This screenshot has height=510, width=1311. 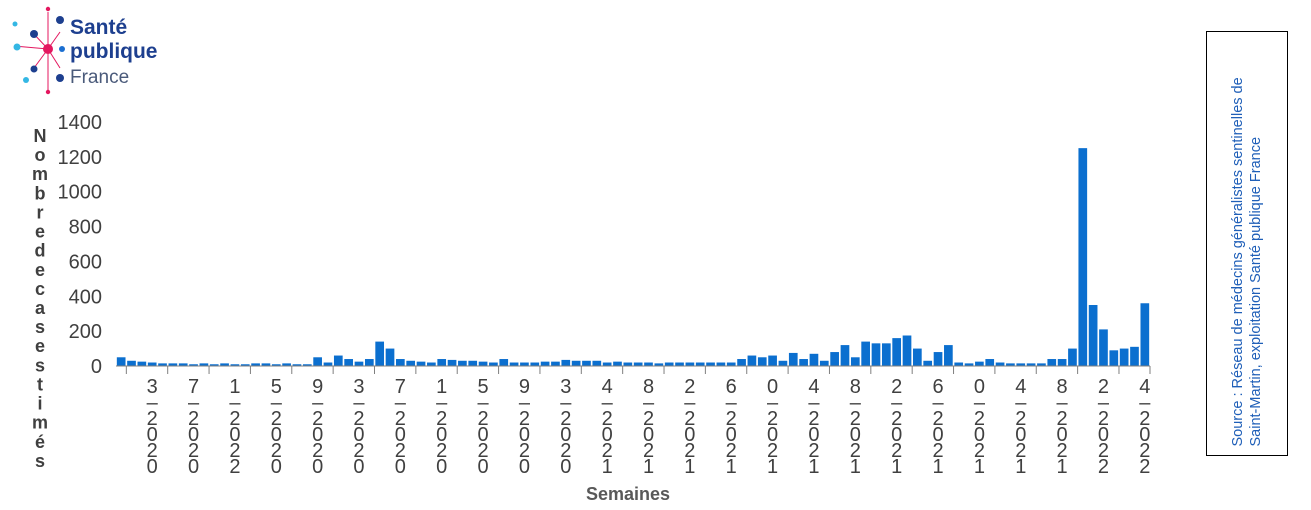 I want to click on y-tick-label: 1400, so click(x=80, y=123).